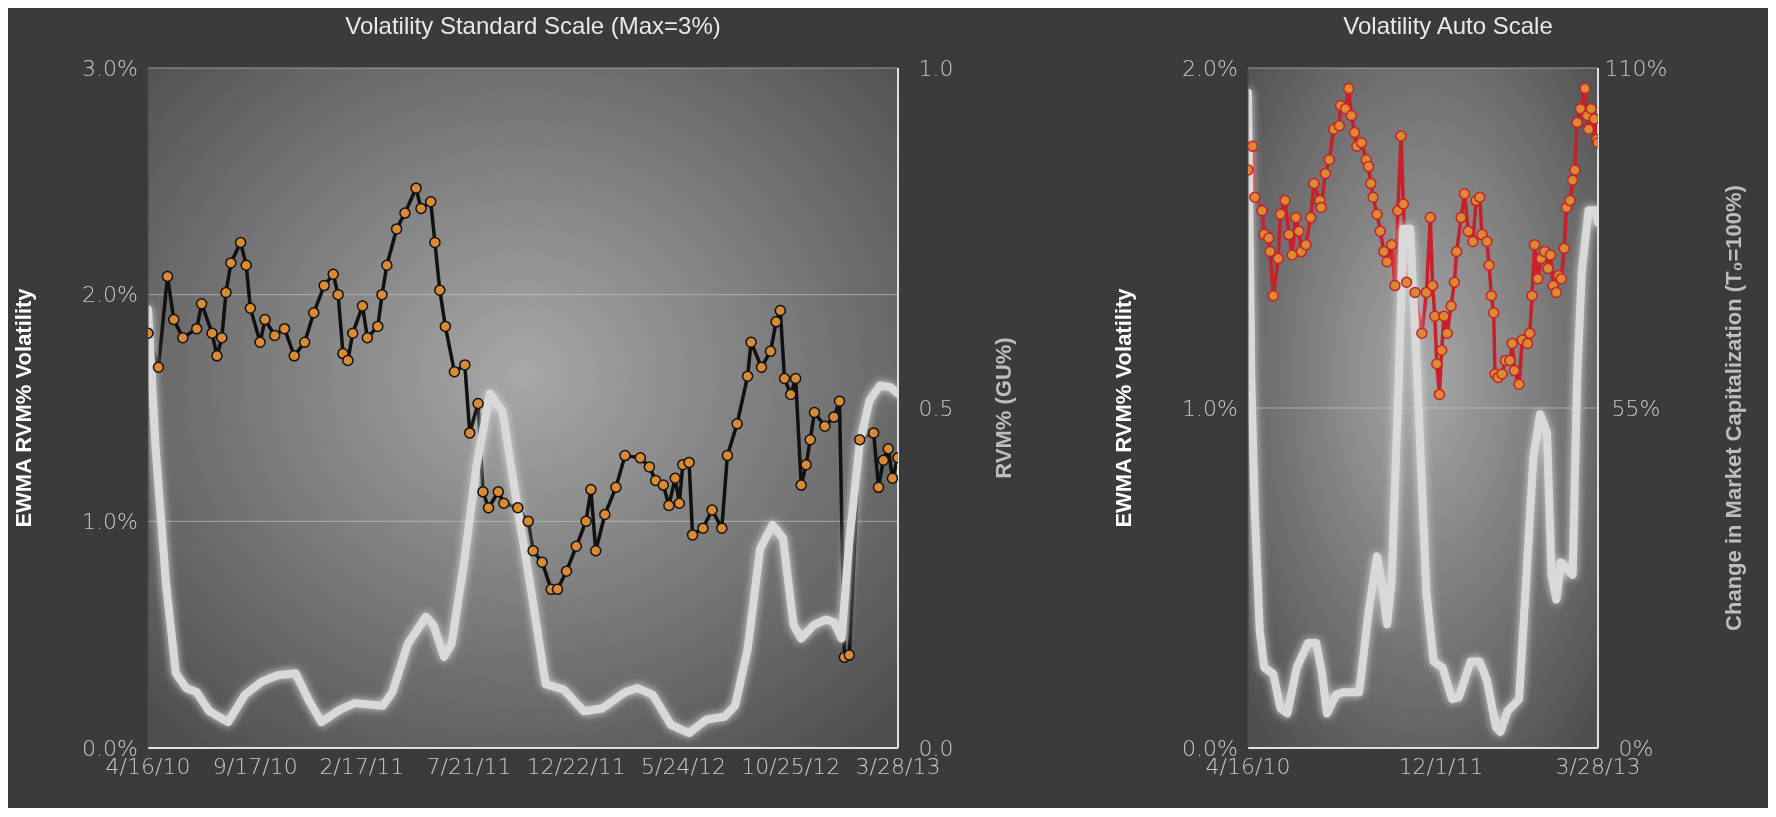 This screenshot has width=1776, height=817. Describe the element at coordinates (255, 766) in the screenshot. I see `x-tick-label: 9/17/10` at that location.